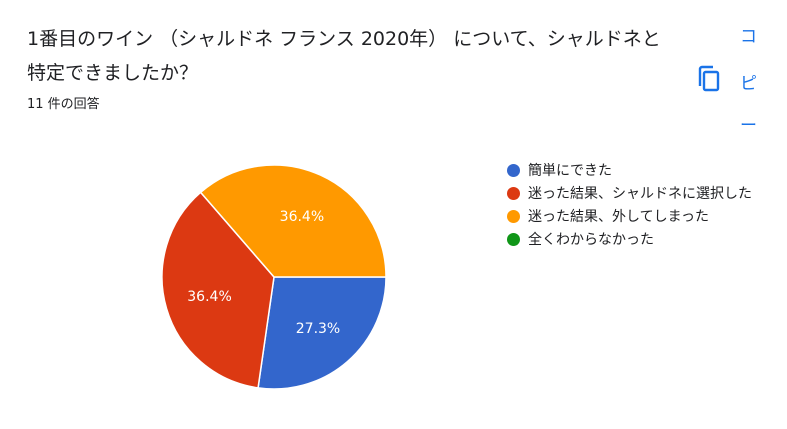 The height and width of the screenshot is (429, 787). What do you see at coordinates (637, 171) in the screenshot?
I see `legend-item-0: 簡単にできた` at bounding box center [637, 171].